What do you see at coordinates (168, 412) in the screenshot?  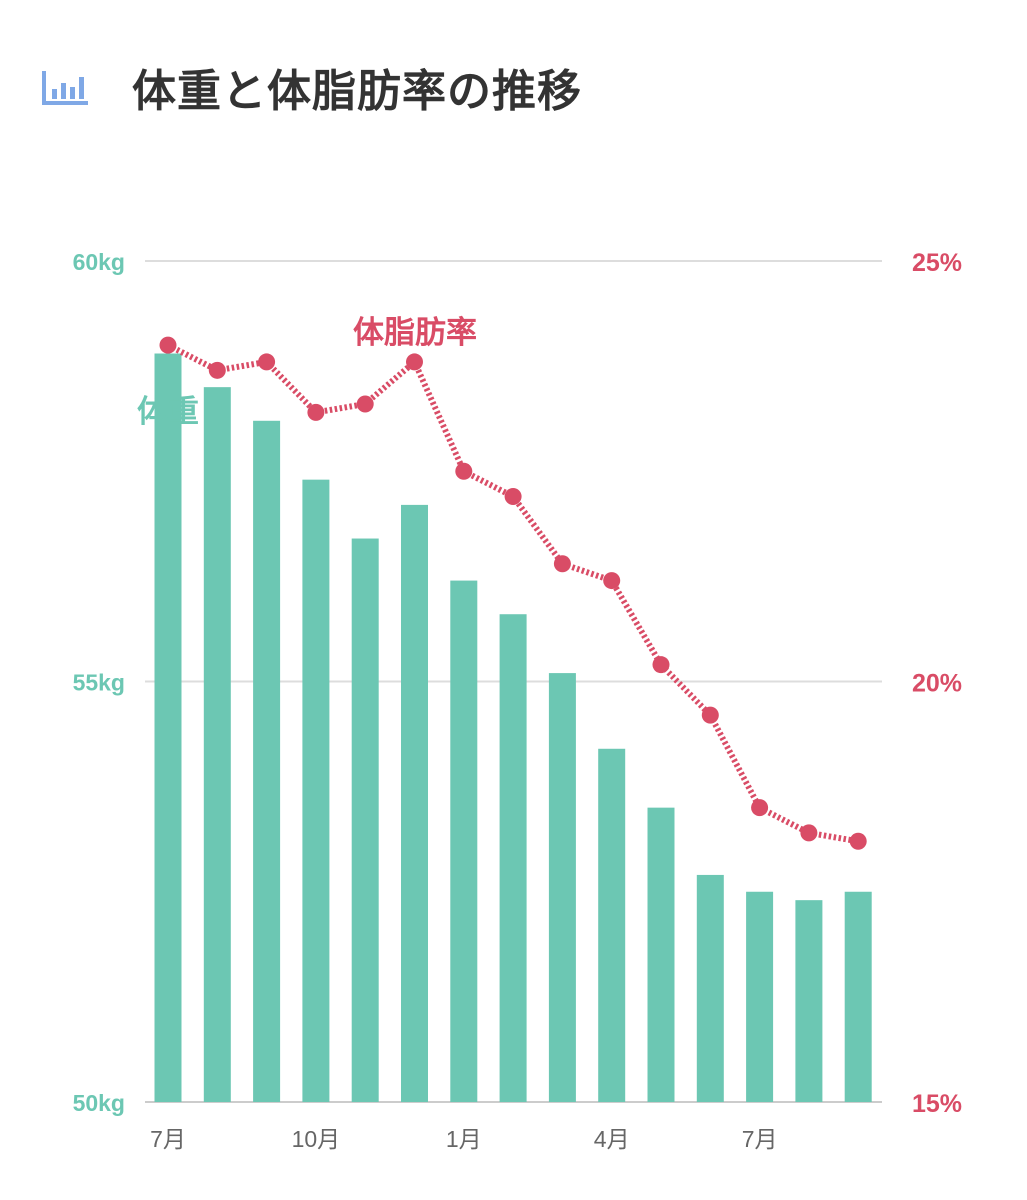 I see `weight-series-label: 体重` at bounding box center [168, 412].